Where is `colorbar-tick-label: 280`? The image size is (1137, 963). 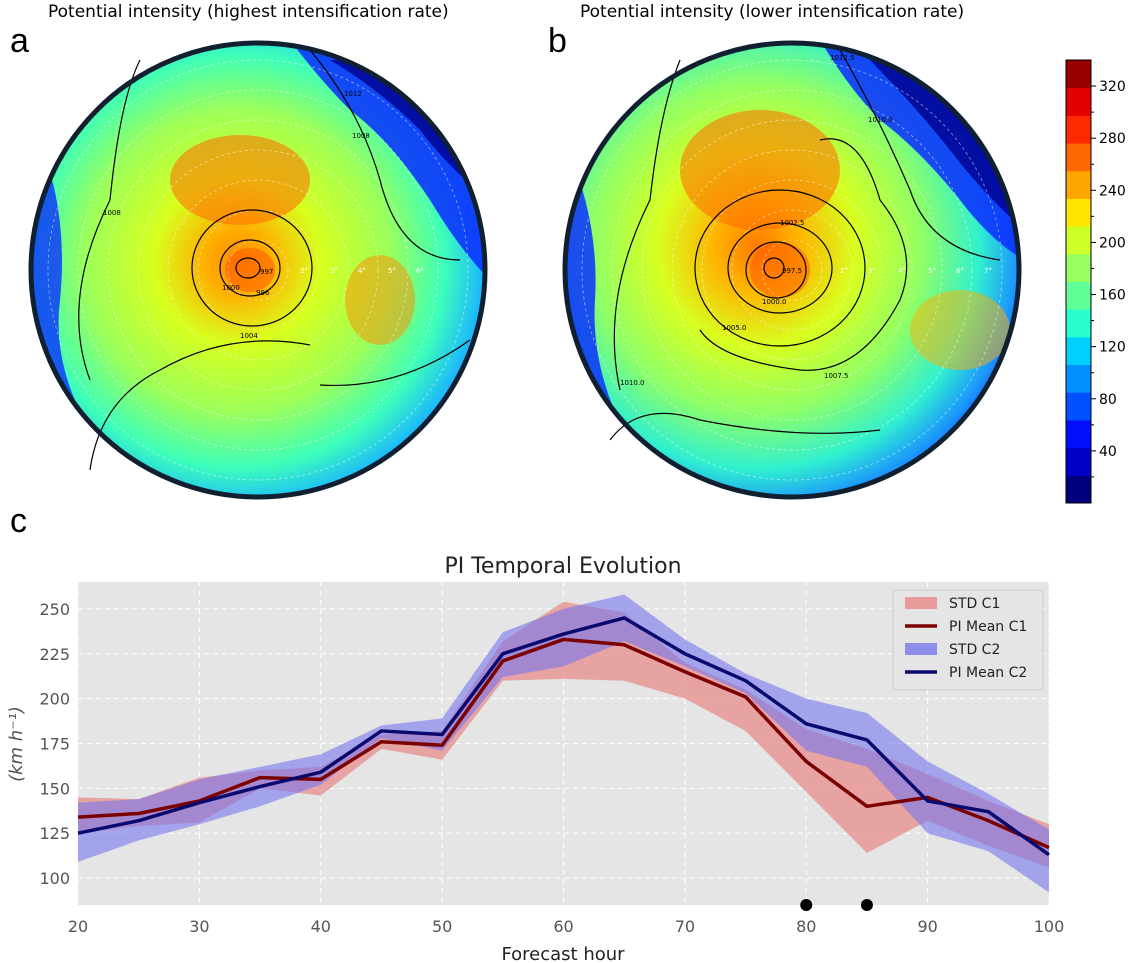 colorbar-tick-label: 280 is located at coordinates (1112, 139).